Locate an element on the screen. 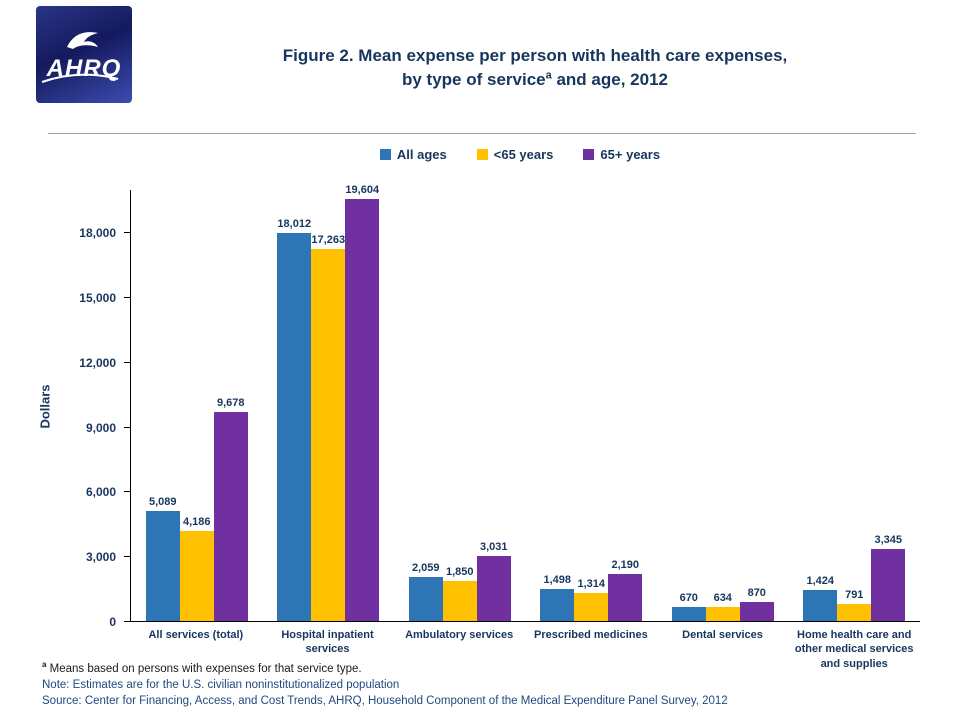  bar-value-label: 634 is located at coordinates (722, 598).